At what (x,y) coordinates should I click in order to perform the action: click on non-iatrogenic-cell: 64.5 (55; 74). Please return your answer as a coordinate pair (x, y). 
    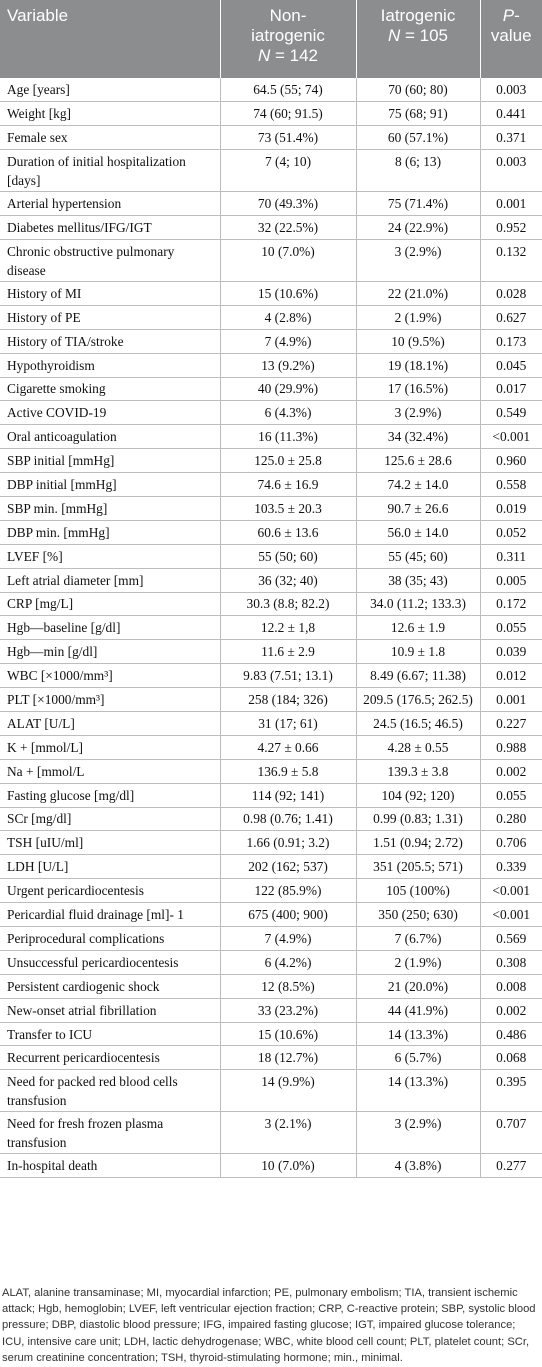
    Looking at the image, I should click on (287, 90).